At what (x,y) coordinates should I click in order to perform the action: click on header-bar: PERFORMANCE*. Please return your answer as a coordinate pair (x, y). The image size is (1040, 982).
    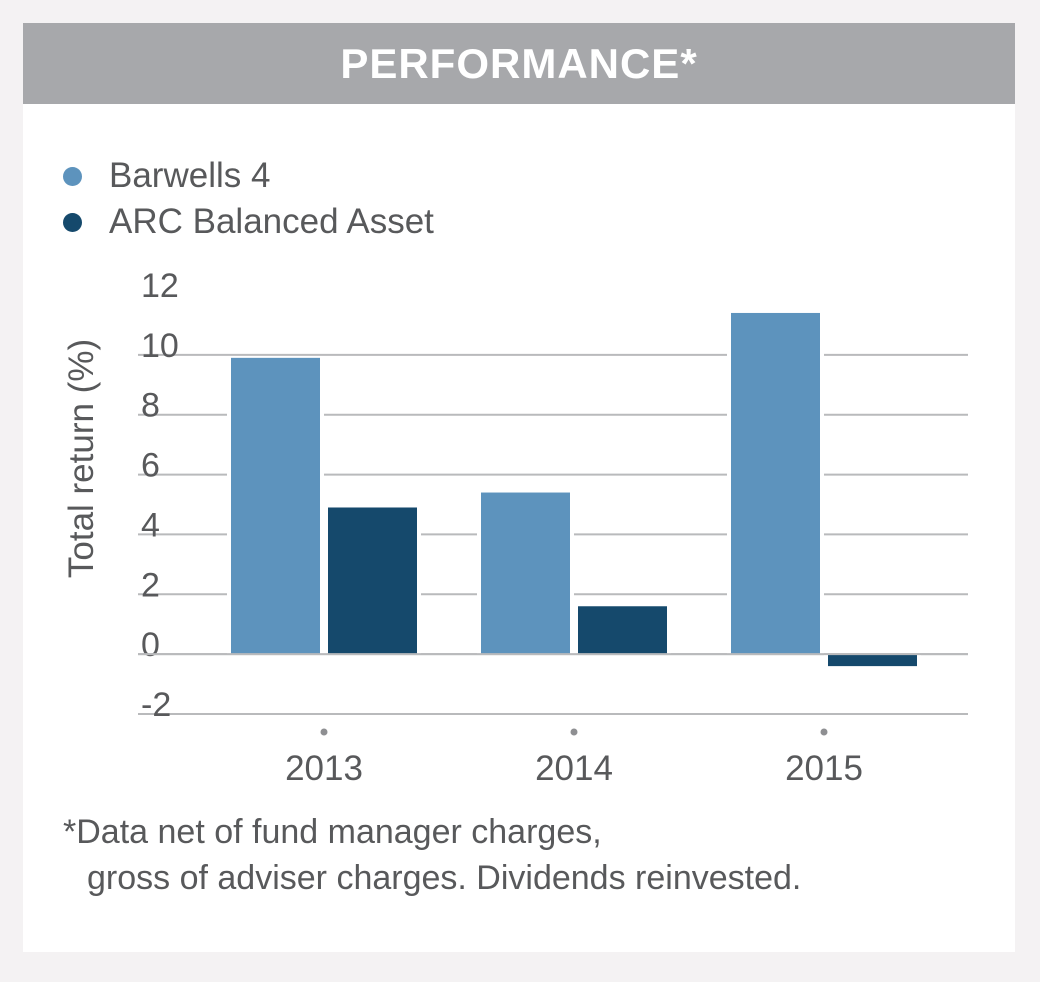
    Looking at the image, I should click on (519, 63).